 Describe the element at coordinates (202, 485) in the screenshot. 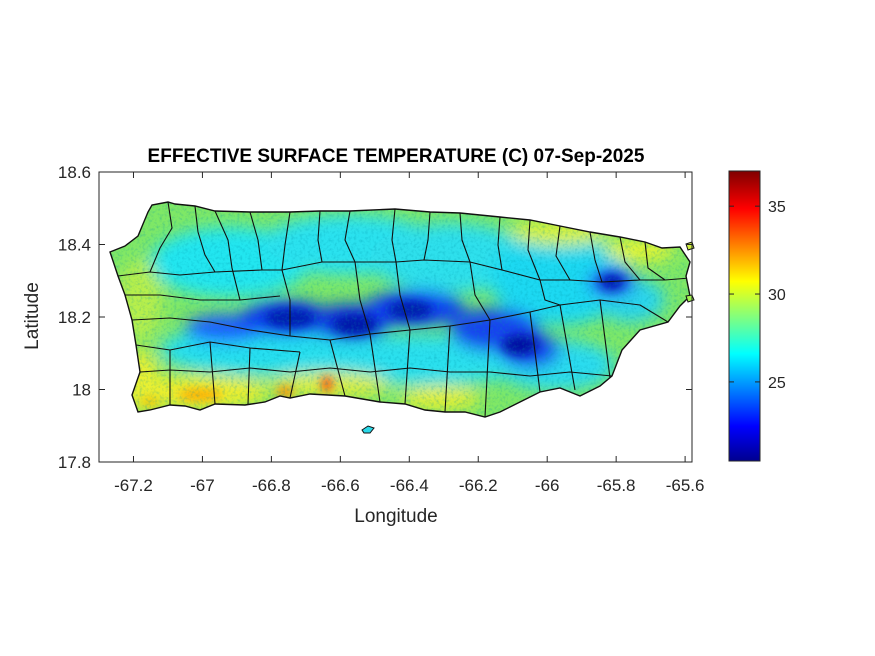

I see `x-tick-label: -67` at that location.